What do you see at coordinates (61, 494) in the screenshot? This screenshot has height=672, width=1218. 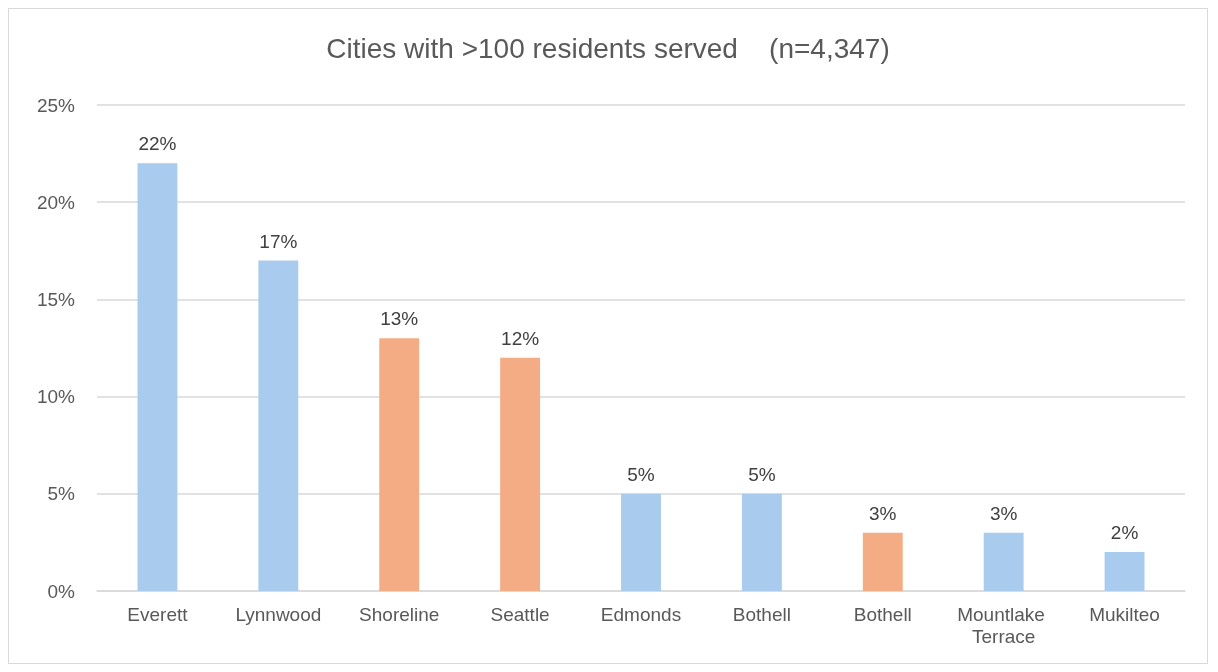 I see `y-tick-label: 5%` at bounding box center [61, 494].